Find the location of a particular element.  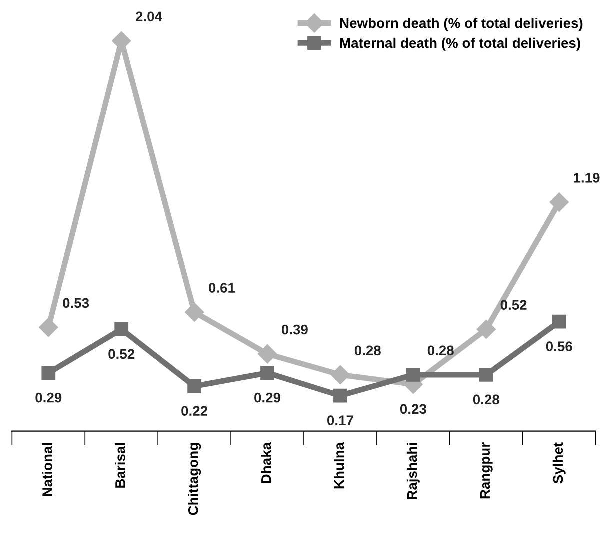

data-label: 0.17 is located at coordinates (341, 421).